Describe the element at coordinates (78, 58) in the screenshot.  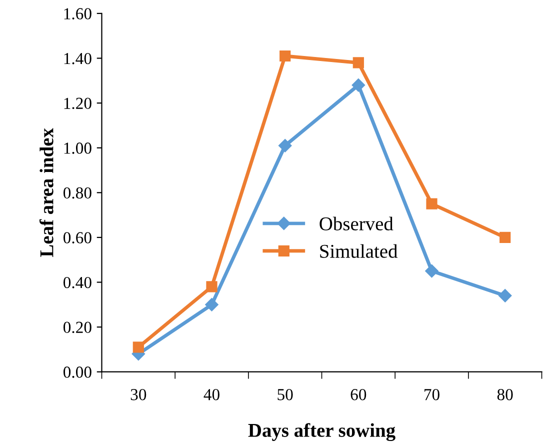
I see `y-tick-label: 1.40` at that location.